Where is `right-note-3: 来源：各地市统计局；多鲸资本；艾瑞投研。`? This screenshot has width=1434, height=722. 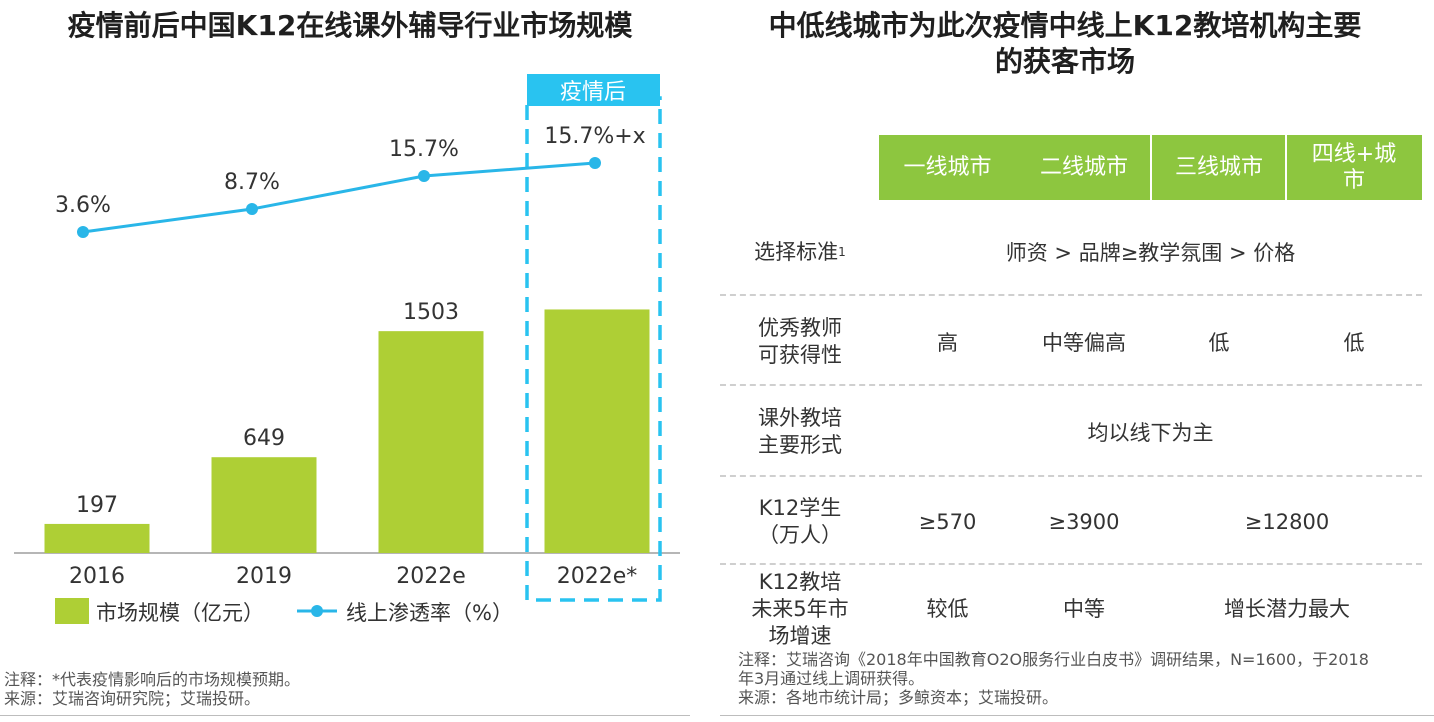
right-note-3: 来源：各地市统计局；多鲸资本；艾瑞投研。 is located at coordinates (898, 697).